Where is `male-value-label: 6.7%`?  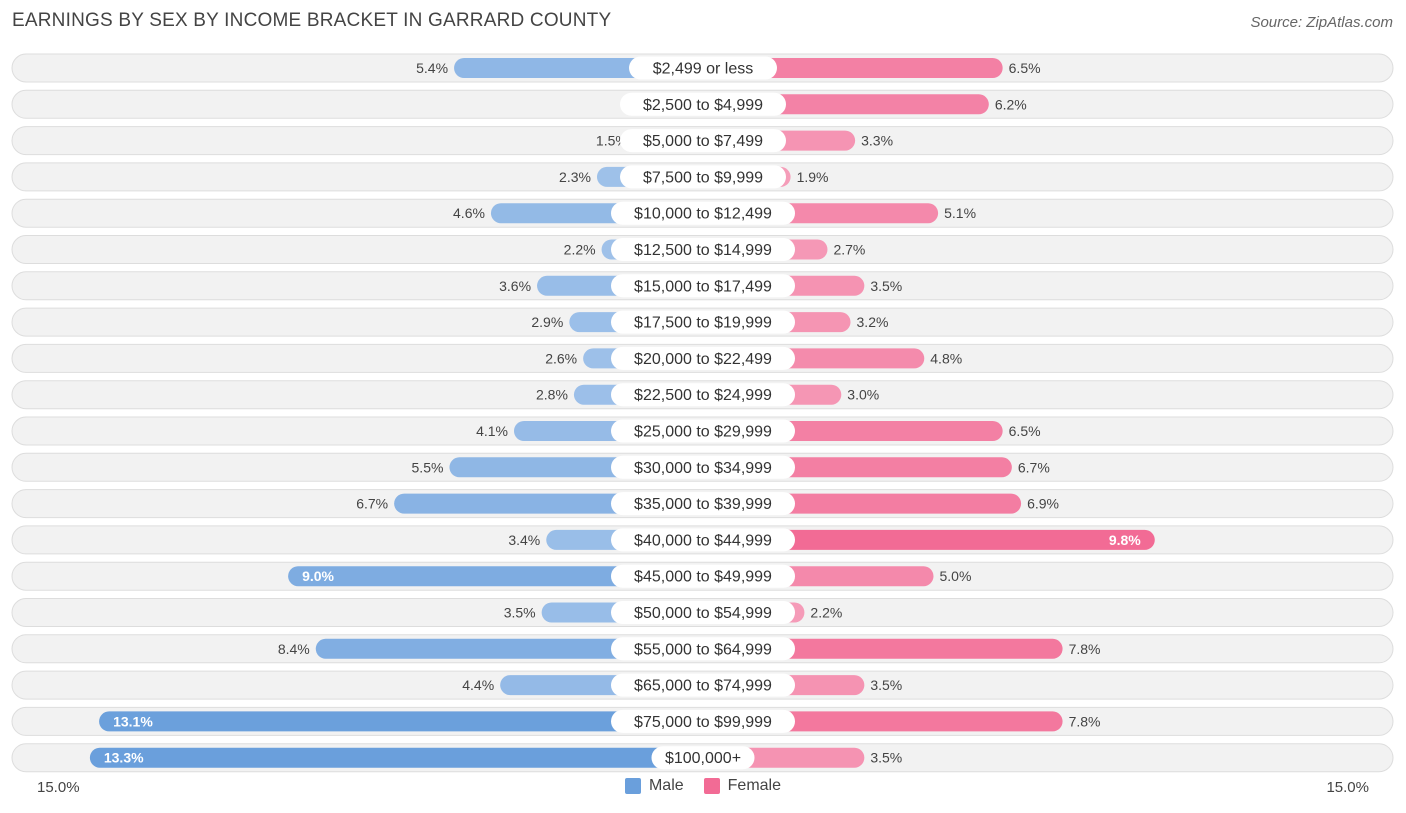
male-value-label: 6.7% is located at coordinates (372, 504).